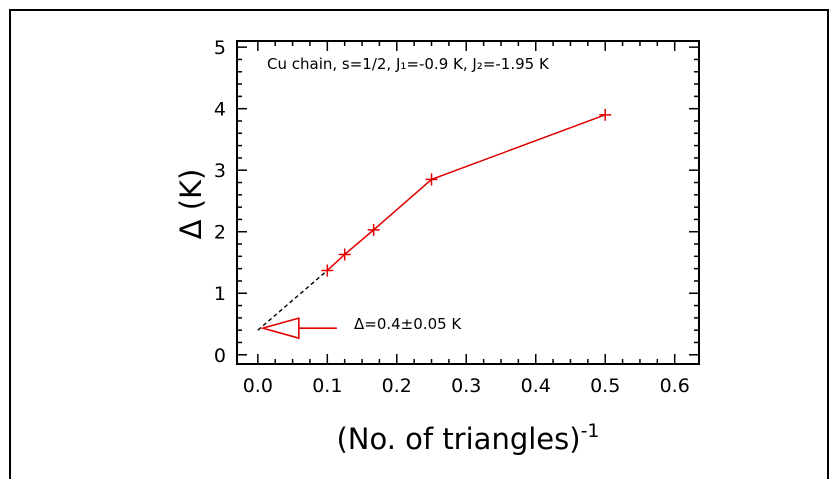 This screenshot has height=481, width=840. I want to click on x-axis-label-exponent: -1, so click(590, 431).